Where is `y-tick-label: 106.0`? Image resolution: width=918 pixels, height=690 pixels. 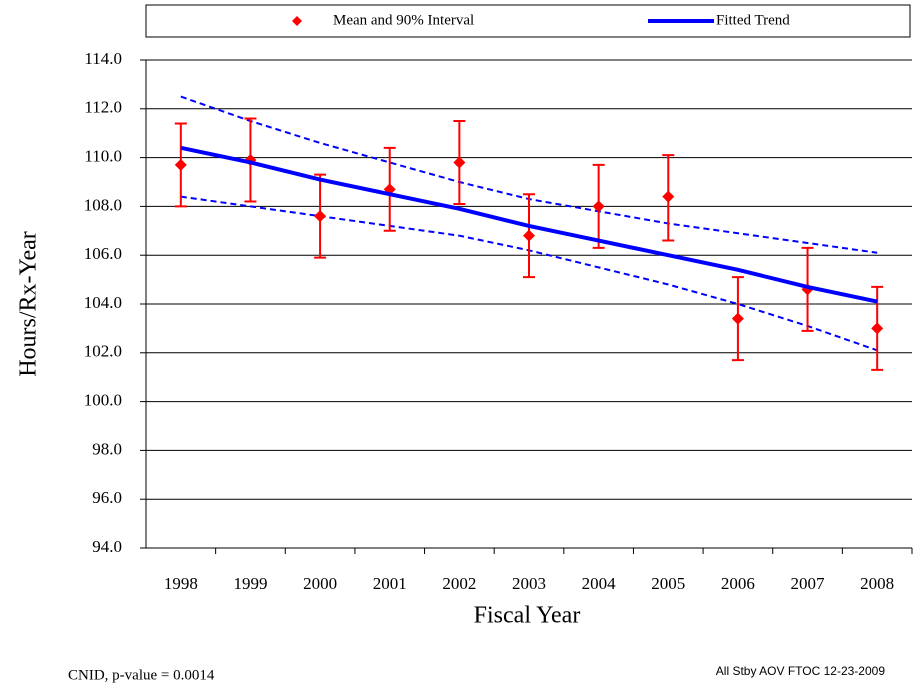 y-tick-label: 106.0 is located at coordinates (103, 253).